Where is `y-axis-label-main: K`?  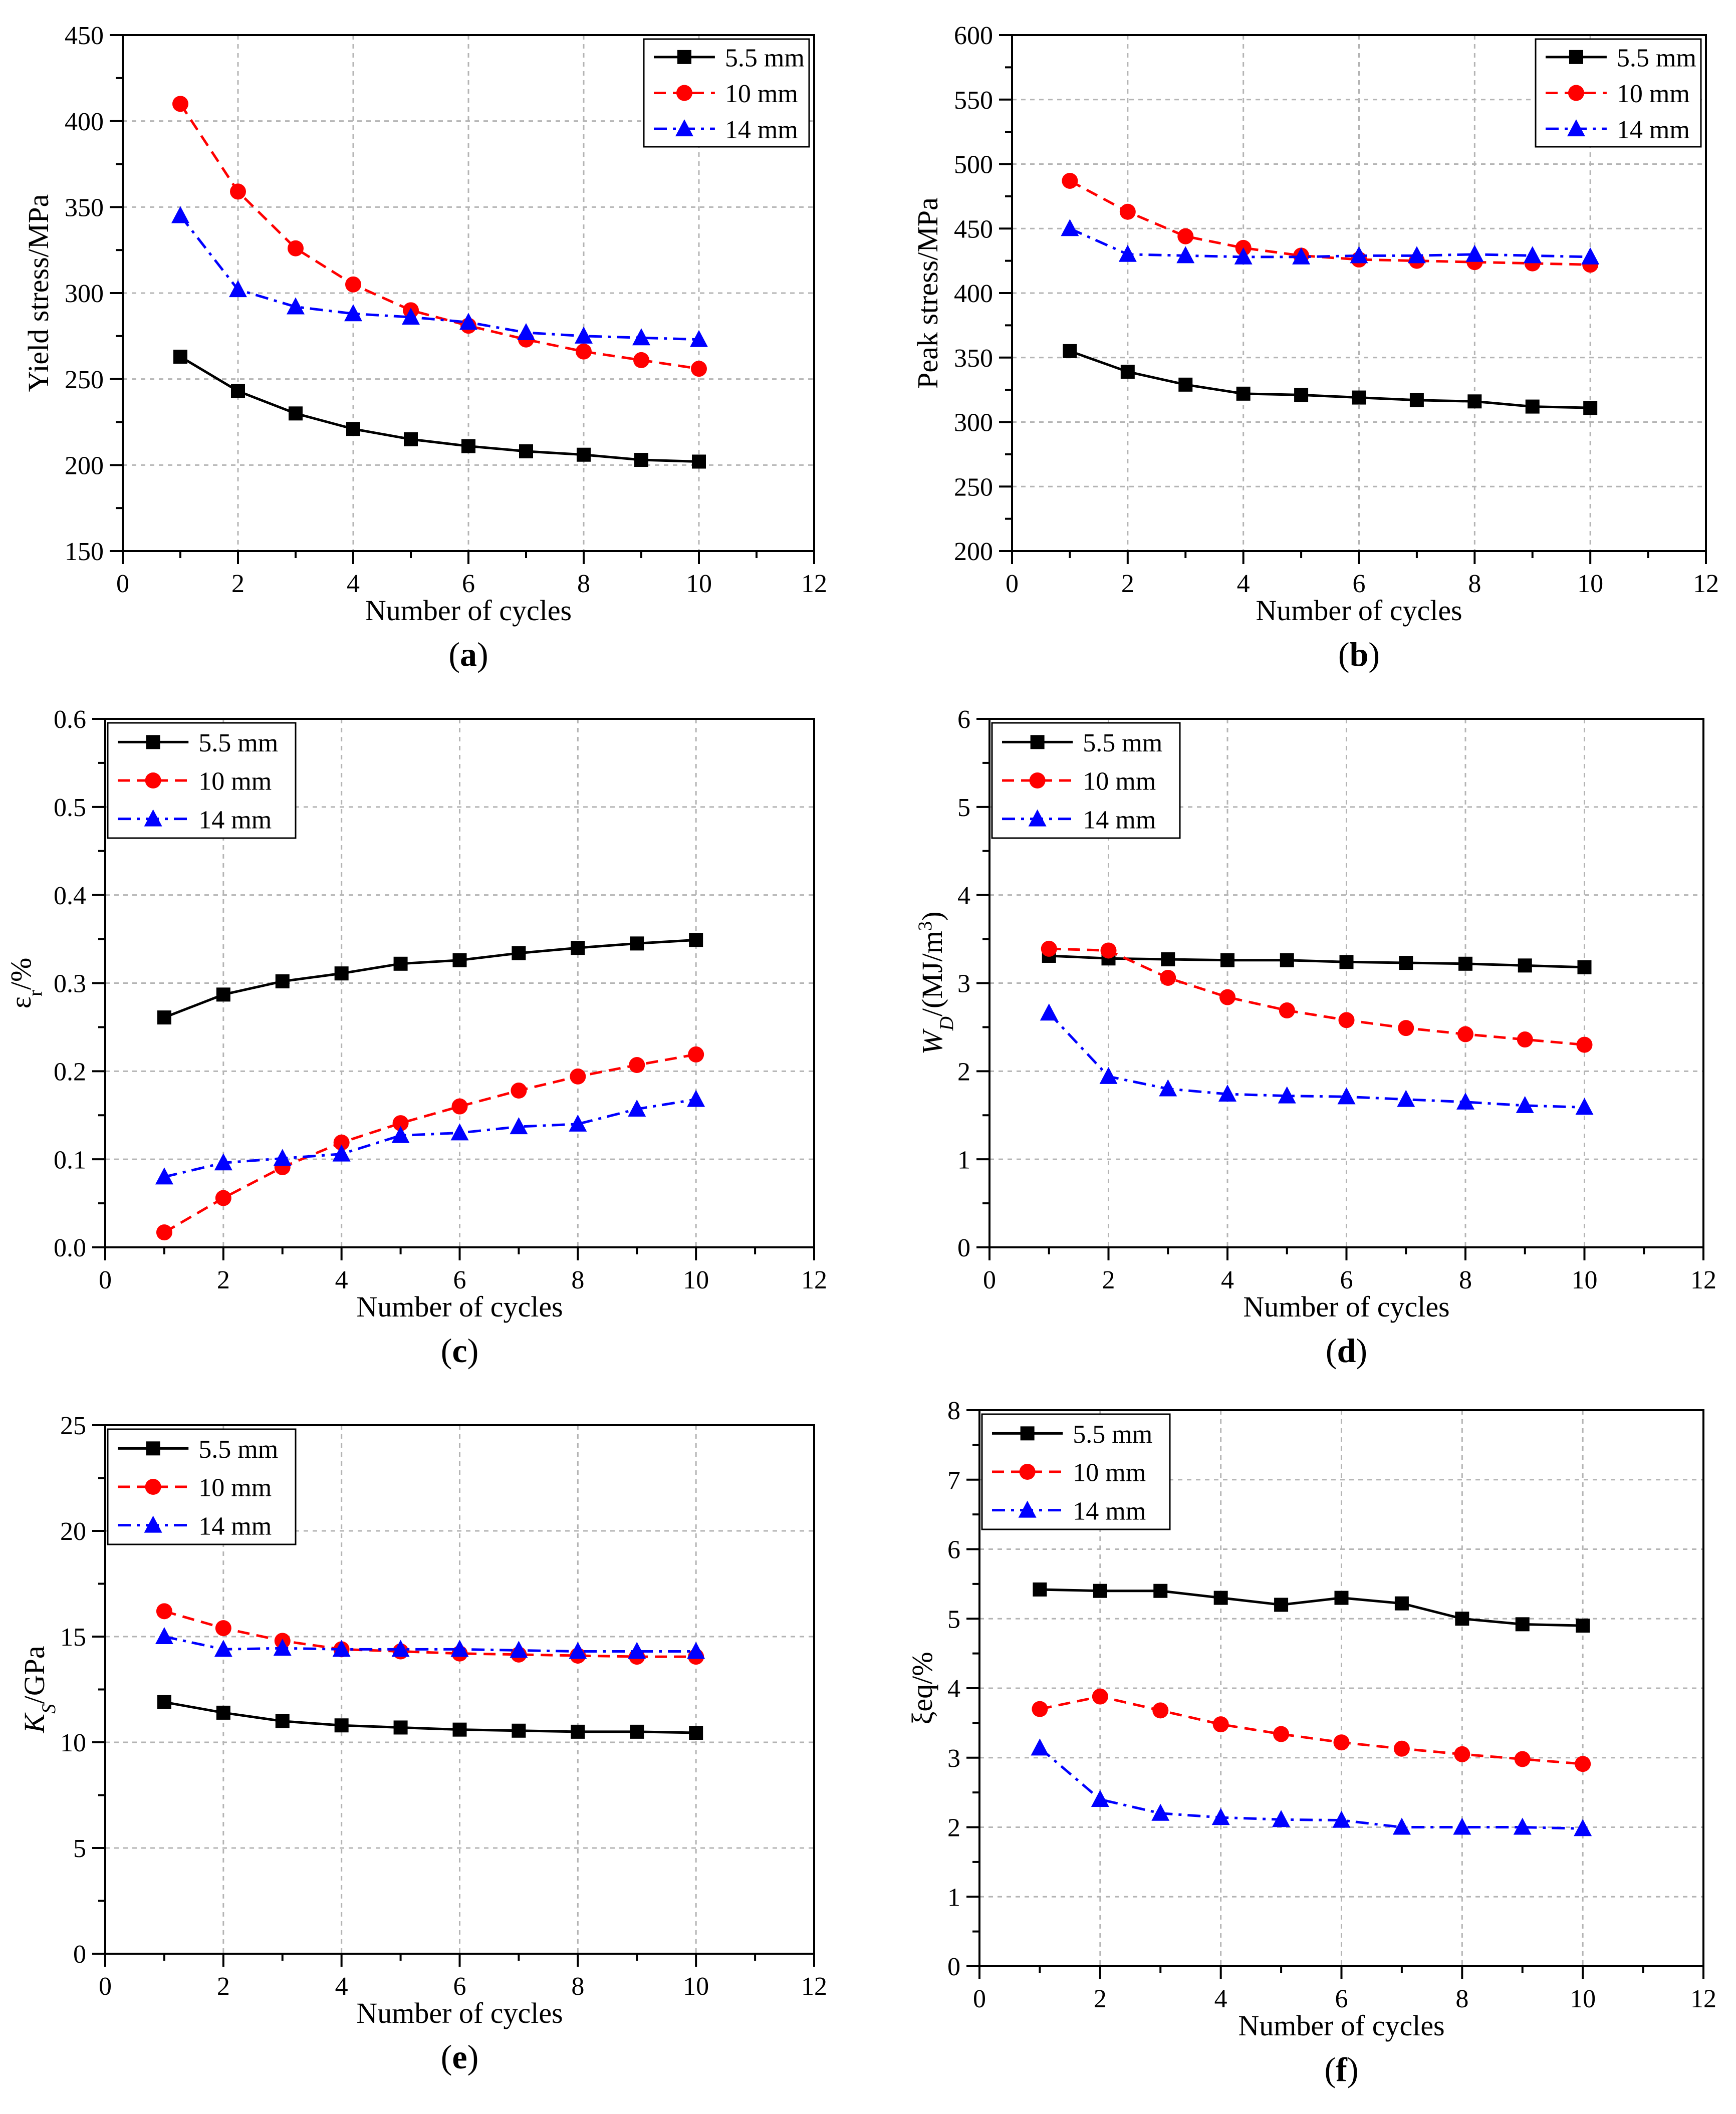 y-axis-label-main: K is located at coordinates (34, 1723).